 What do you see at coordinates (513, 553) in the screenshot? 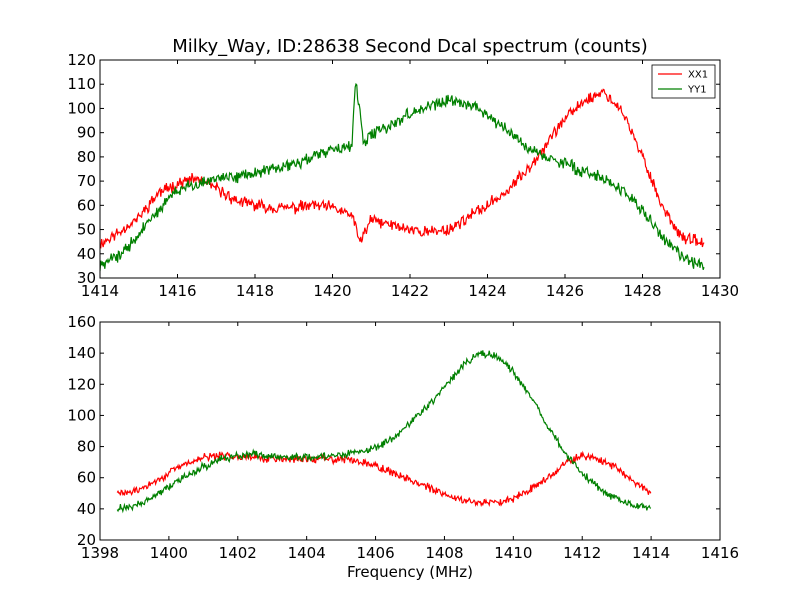
I see `x-tick-label: 1410` at bounding box center [513, 553].